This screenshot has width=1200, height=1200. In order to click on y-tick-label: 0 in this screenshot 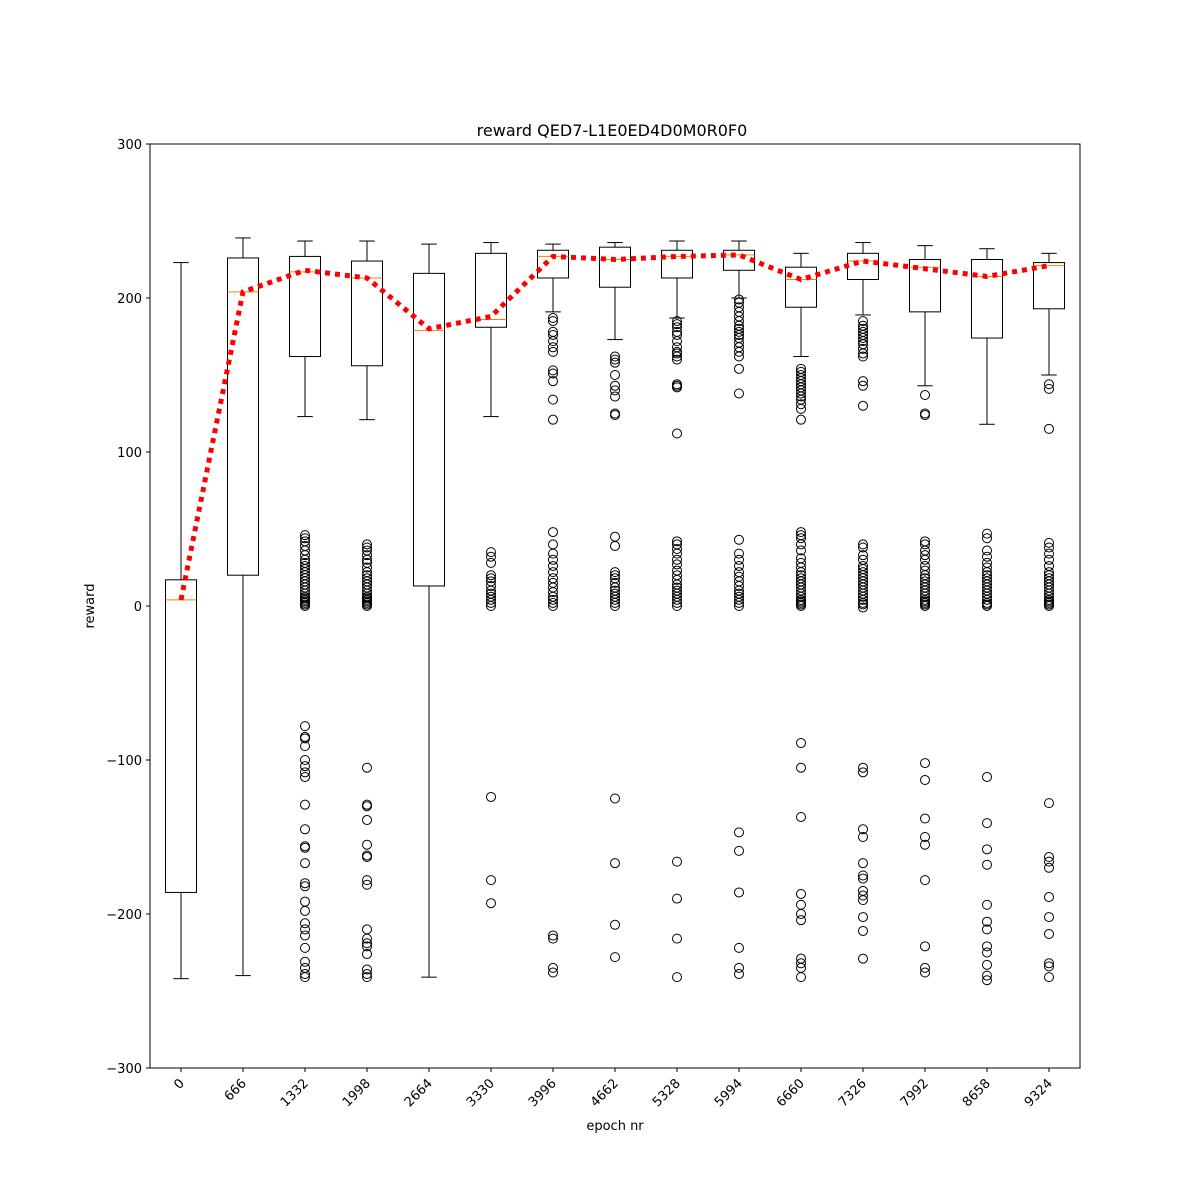, I will do `click(138, 607)`.